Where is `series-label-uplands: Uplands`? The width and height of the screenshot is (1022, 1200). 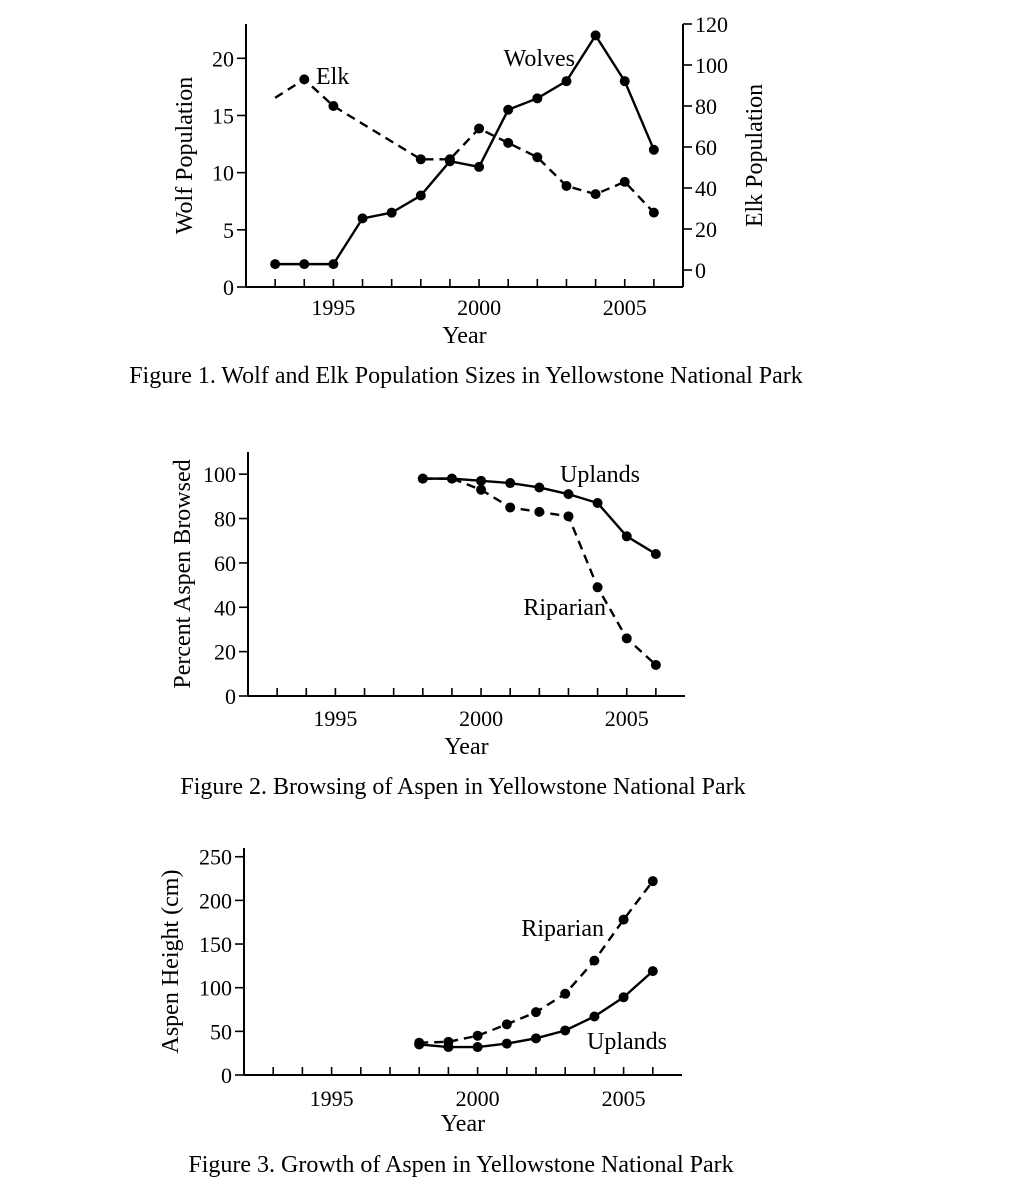 series-label-uplands: Uplands is located at coordinates (627, 1042).